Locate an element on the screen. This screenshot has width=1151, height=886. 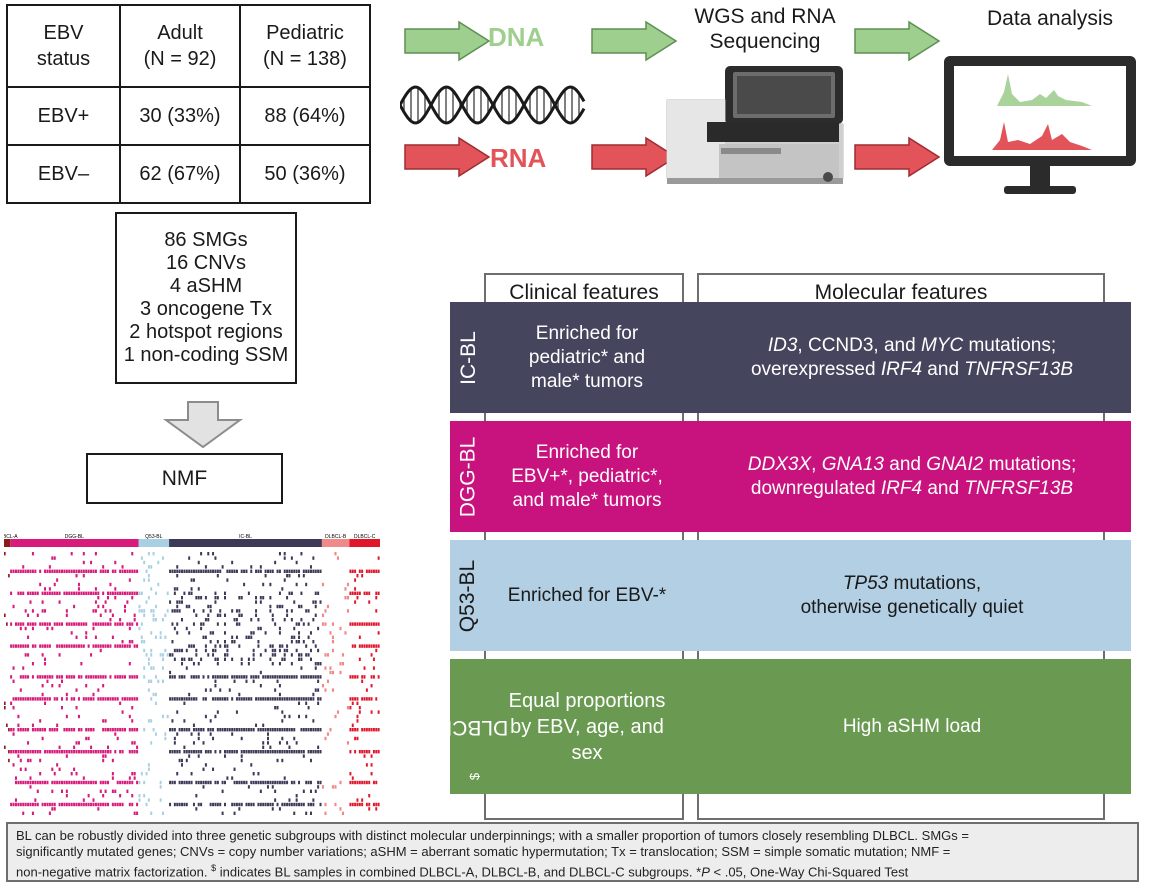
heatmap-group-label: DLBCL-C is located at coordinates (365, 537).